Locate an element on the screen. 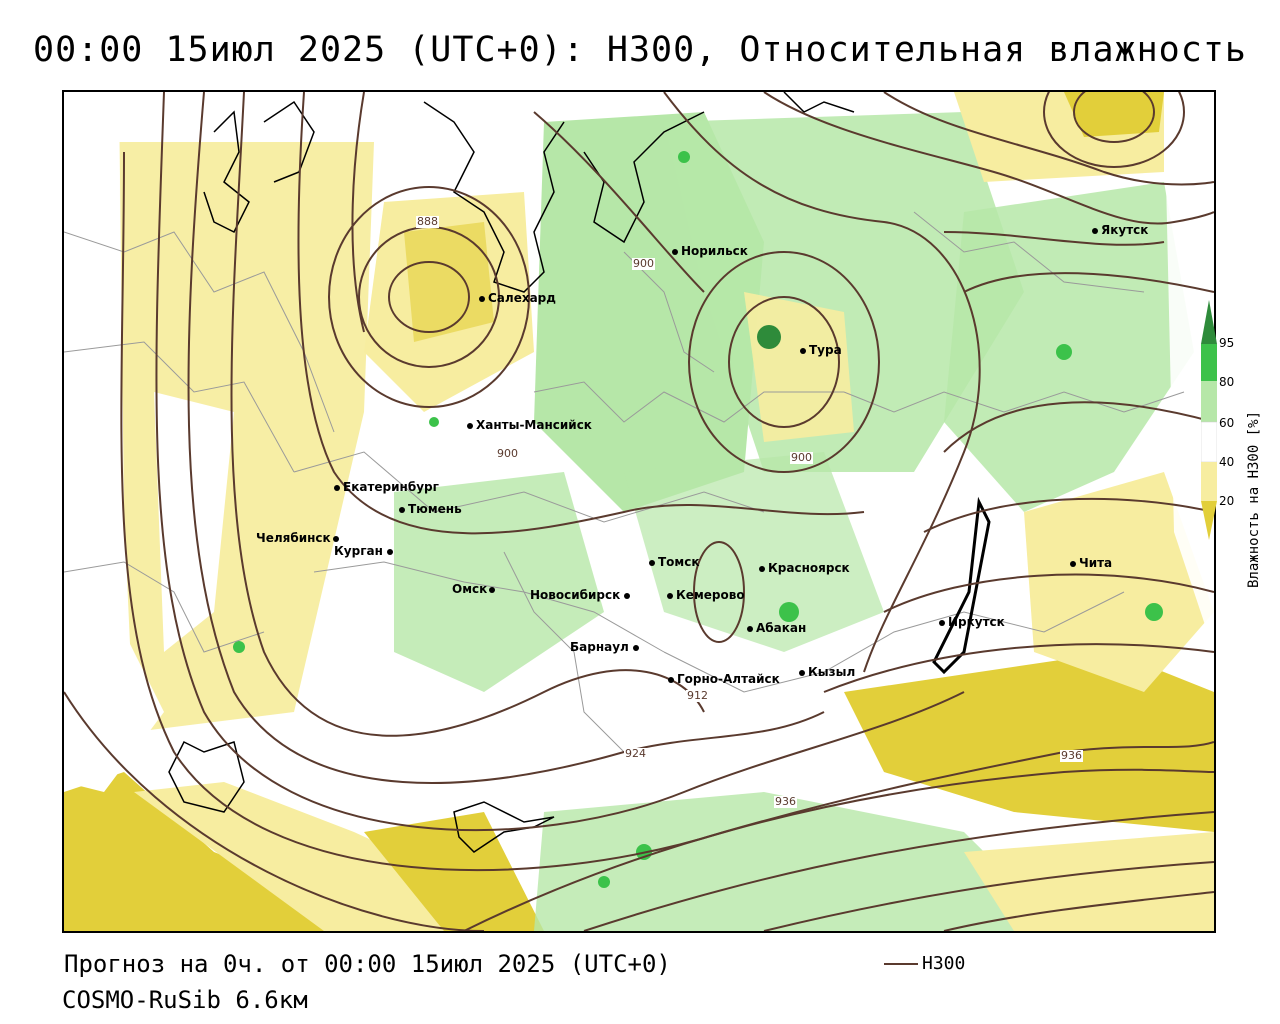 This screenshot has width=1280, height=1024. city-yekaterinburg: Екатеринбург is located at coordinates (386, 487).